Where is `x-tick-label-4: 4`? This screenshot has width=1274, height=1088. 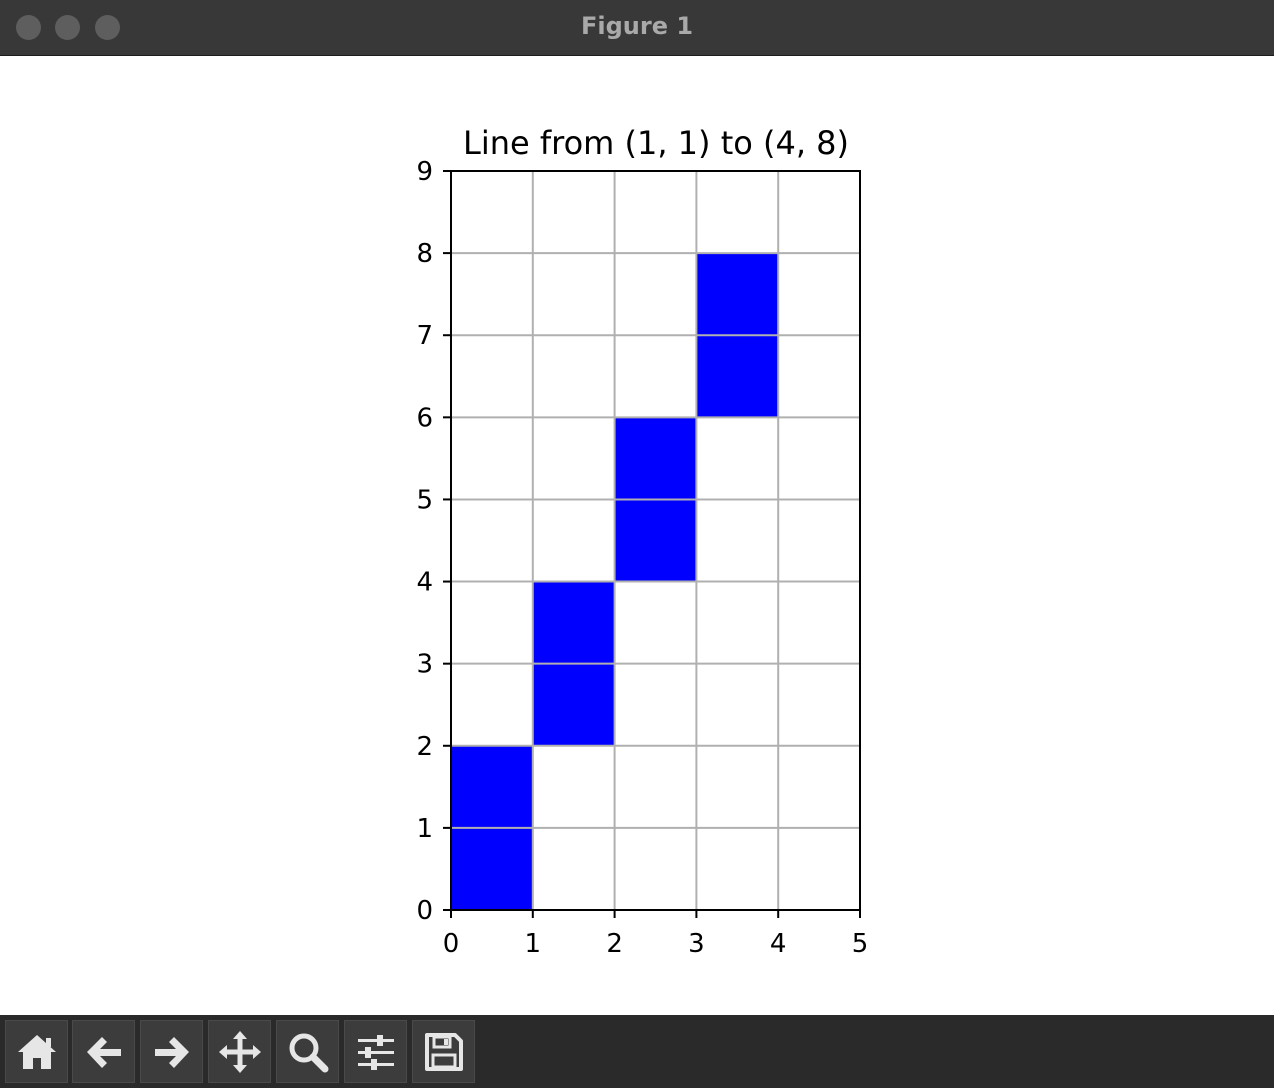 x-tick-label-4: 4 is located at coordinates (778, 944).